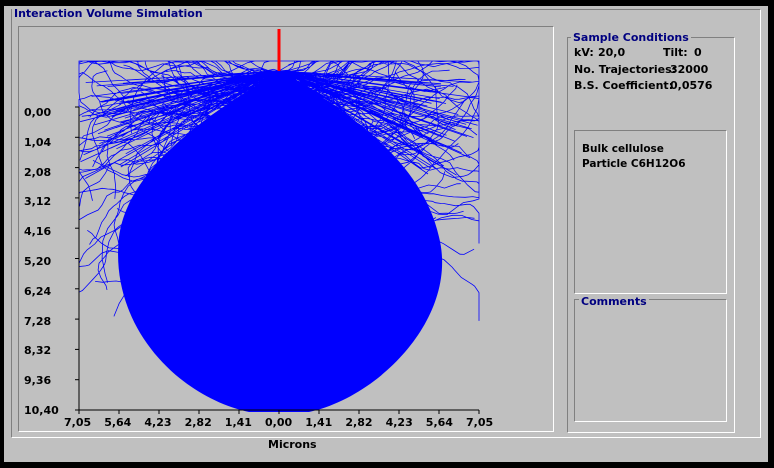 The width and height of the screenshot is (774, 468). What do you see at coordinates (612, 52) in the screenshot?
I see `kv-value: 20,0` at bounding box center [612, 52].